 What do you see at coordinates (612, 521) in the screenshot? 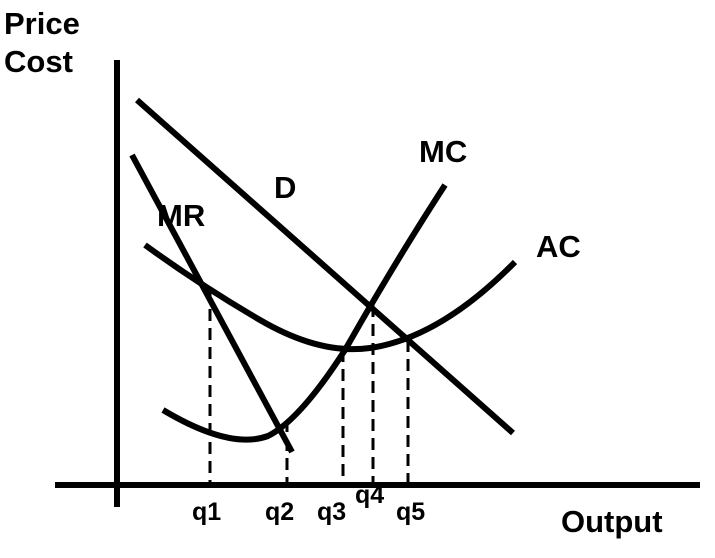
I see `x-axis-label: Output` at bounding box center [612, 521].